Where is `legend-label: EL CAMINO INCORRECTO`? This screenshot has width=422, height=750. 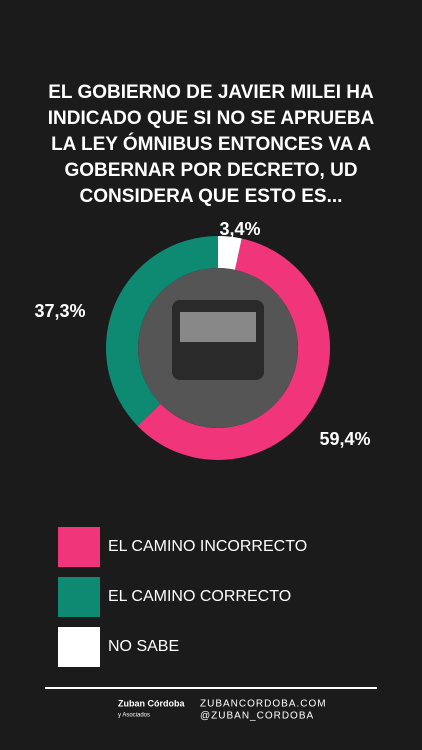
legend-label: EL CAMINO INCORRECTO is located at coordinates (207, 546).